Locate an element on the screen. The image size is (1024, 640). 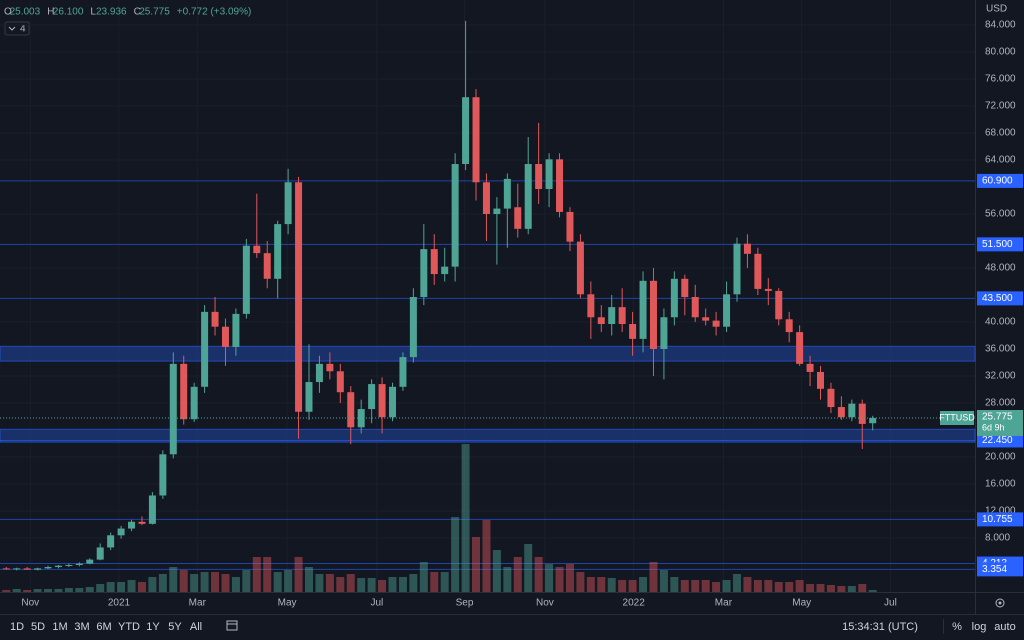
x-tick-label: Sep is located at coordinates (465, 603).